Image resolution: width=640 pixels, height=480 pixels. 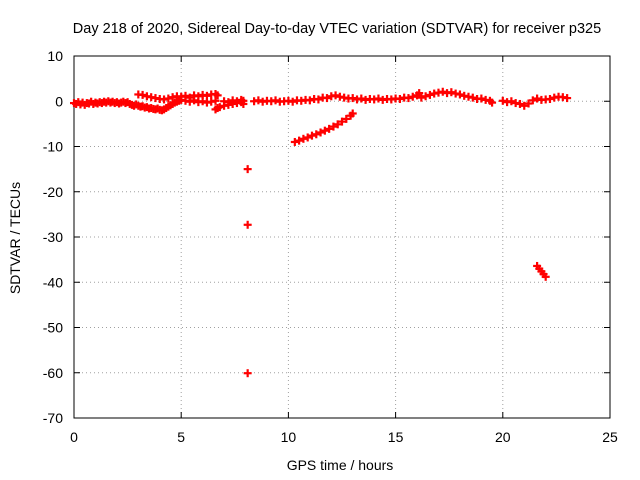 I want to click on x-tick-label: 10, so click(x=289, y=437).